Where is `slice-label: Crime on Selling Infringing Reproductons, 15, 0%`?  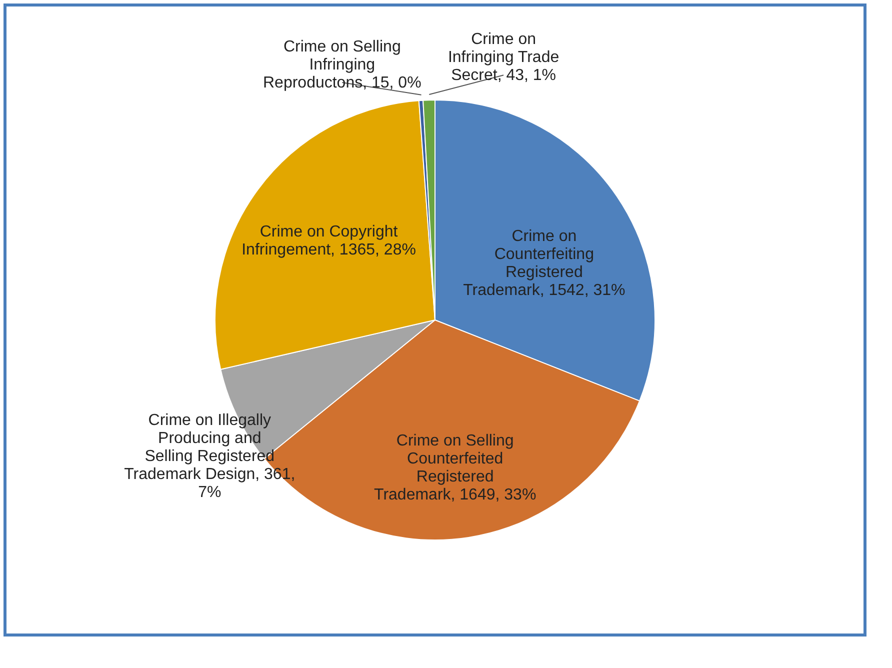 slice-label: Crime on Selling Infringing Reproductons, 15, 0% is located at coordinates (342, 65).